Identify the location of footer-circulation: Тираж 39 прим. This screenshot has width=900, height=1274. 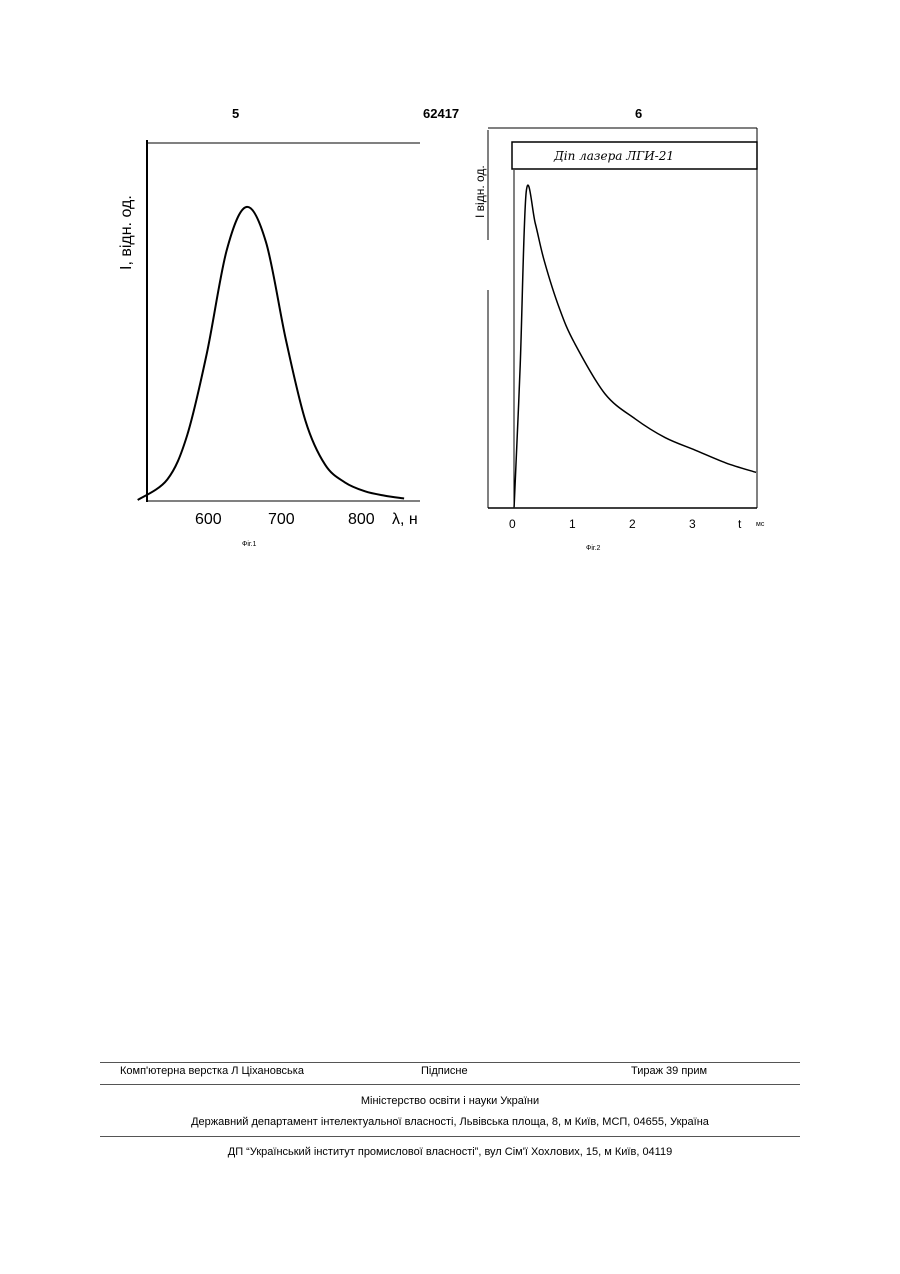
(669, 1071).